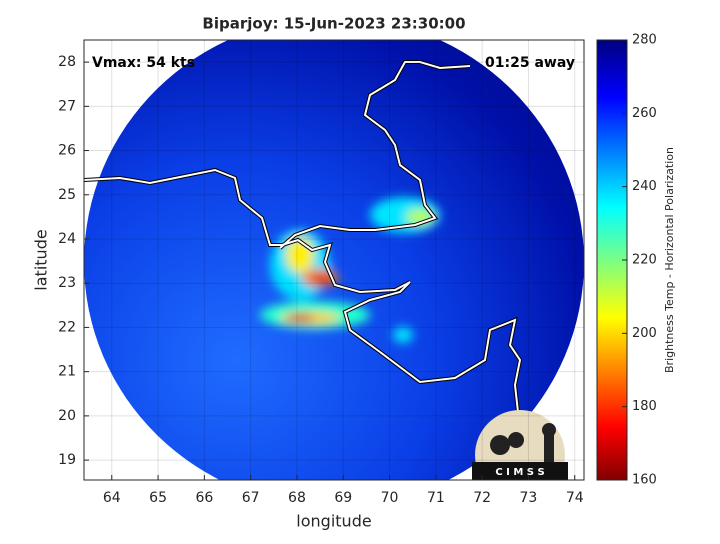  What do you see at coordinates (644, 406) in the screenshot?
I see `colorbar-tick-label: 180` at bounding box center [644, 406].